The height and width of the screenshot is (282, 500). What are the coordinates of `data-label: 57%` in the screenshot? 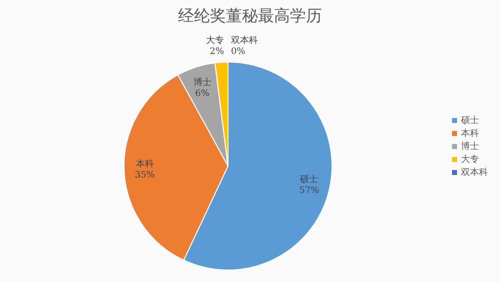 It's located at (309, 191).